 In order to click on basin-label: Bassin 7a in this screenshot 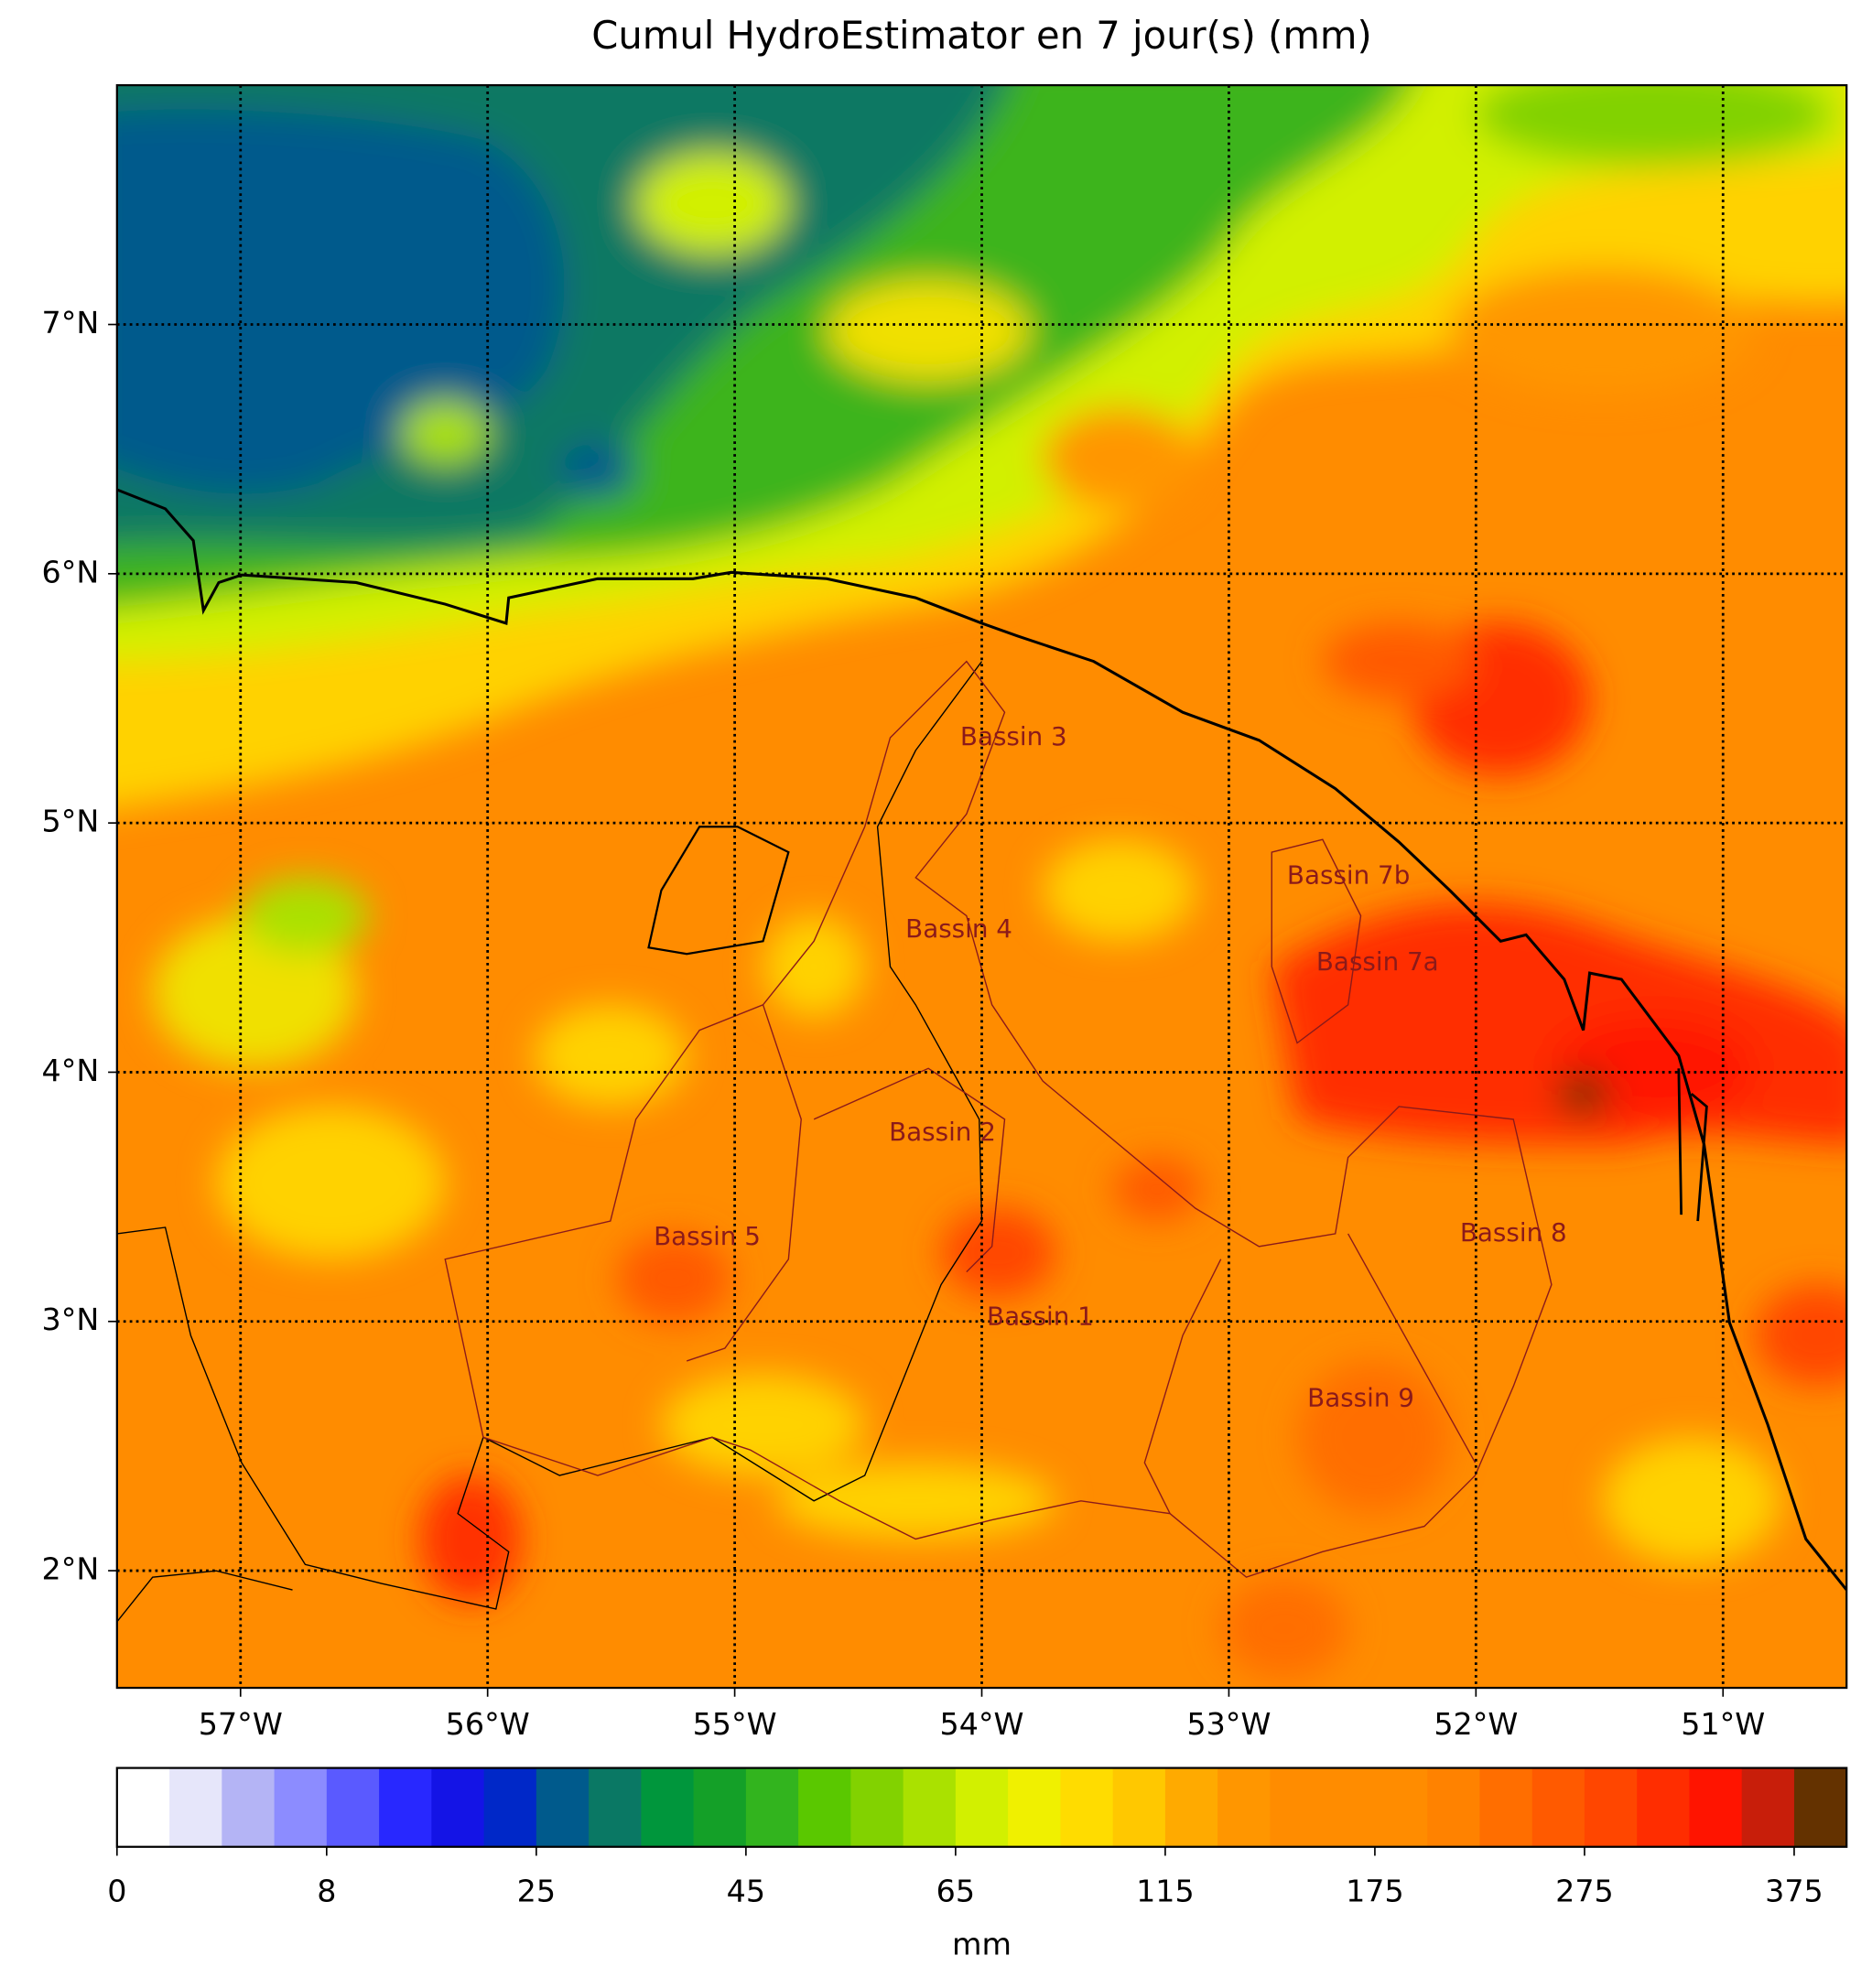, I will do `click(1377, 961)`.